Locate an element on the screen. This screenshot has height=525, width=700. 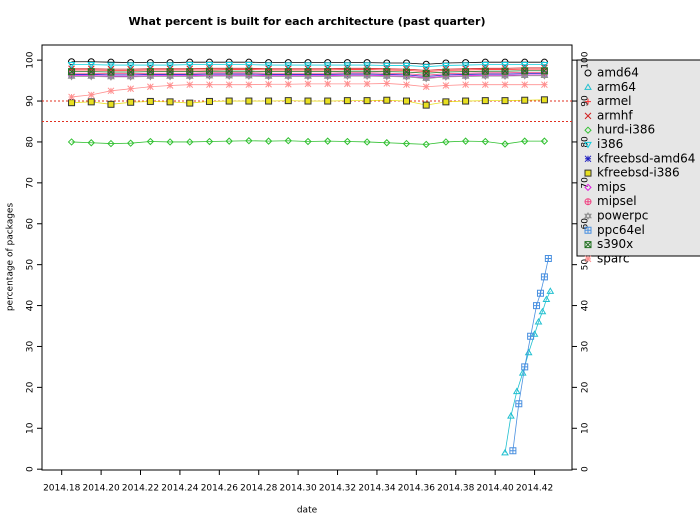
legend-label: hurd-i386 is located at coordinates (626, 130).